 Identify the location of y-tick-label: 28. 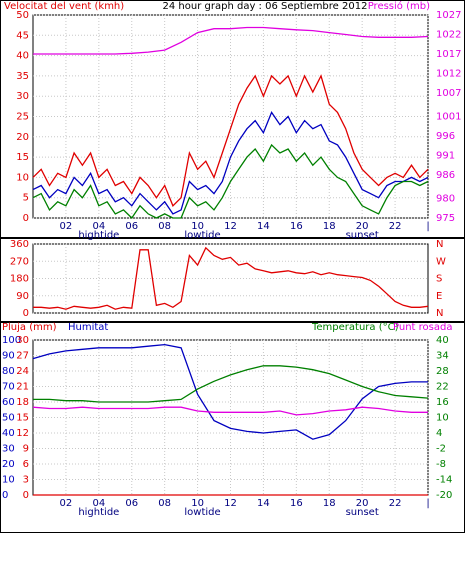
(442, 371).